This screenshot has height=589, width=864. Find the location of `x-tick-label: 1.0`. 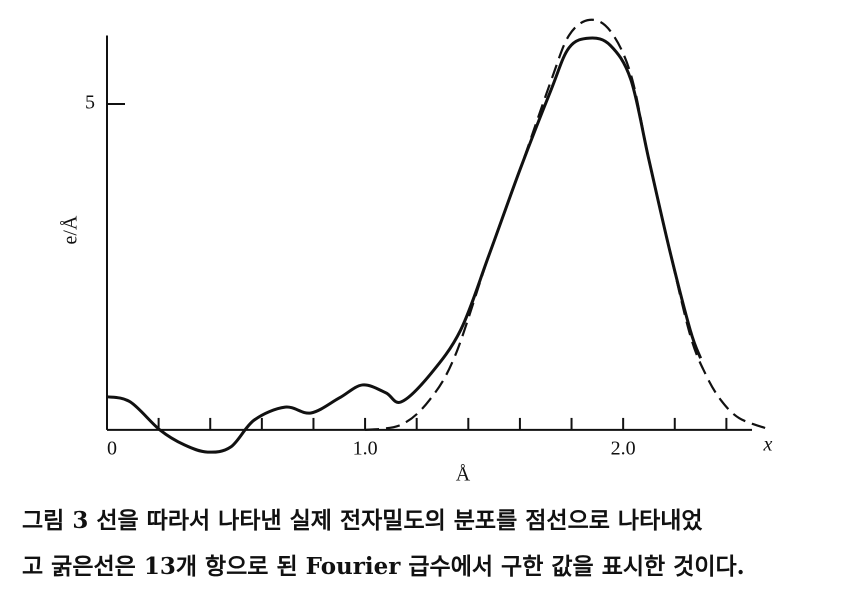

x-tick-label: 1.0 is located at coordinates (365, 449).